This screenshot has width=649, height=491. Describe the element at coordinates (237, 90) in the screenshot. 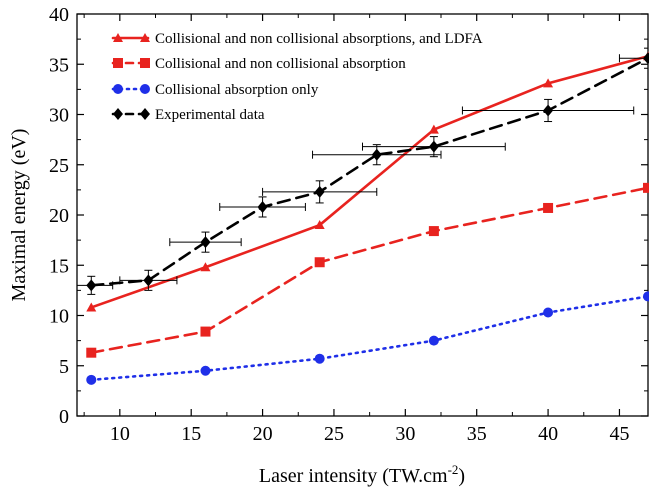

I see `legend-label: Collisional absorption only` at that location.